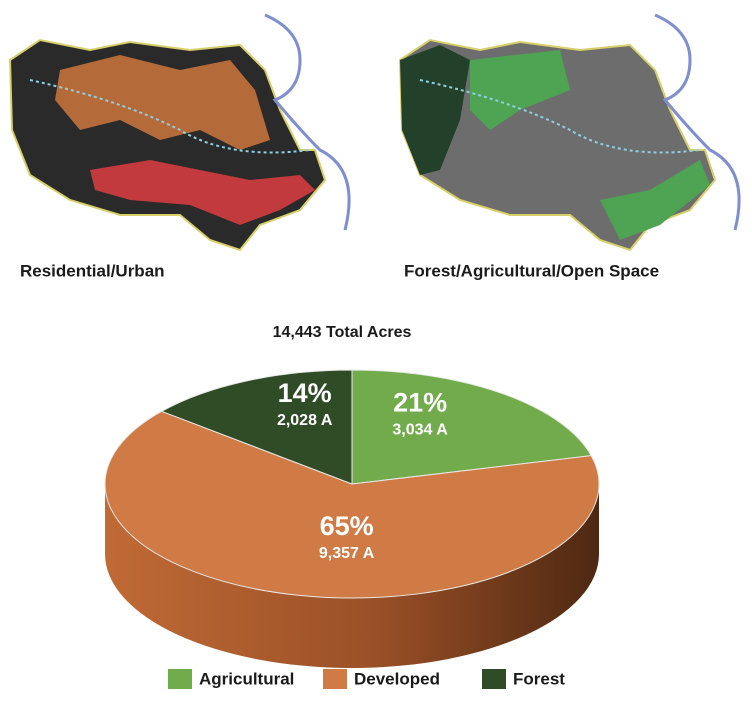  I want to click on pie-percent-label: 14%, so click(305, 393).